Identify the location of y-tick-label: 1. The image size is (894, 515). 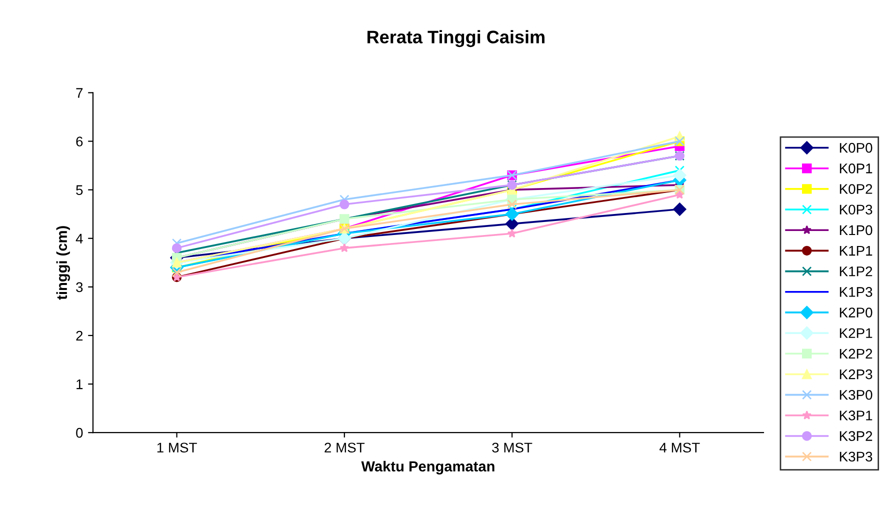
(79, 385).